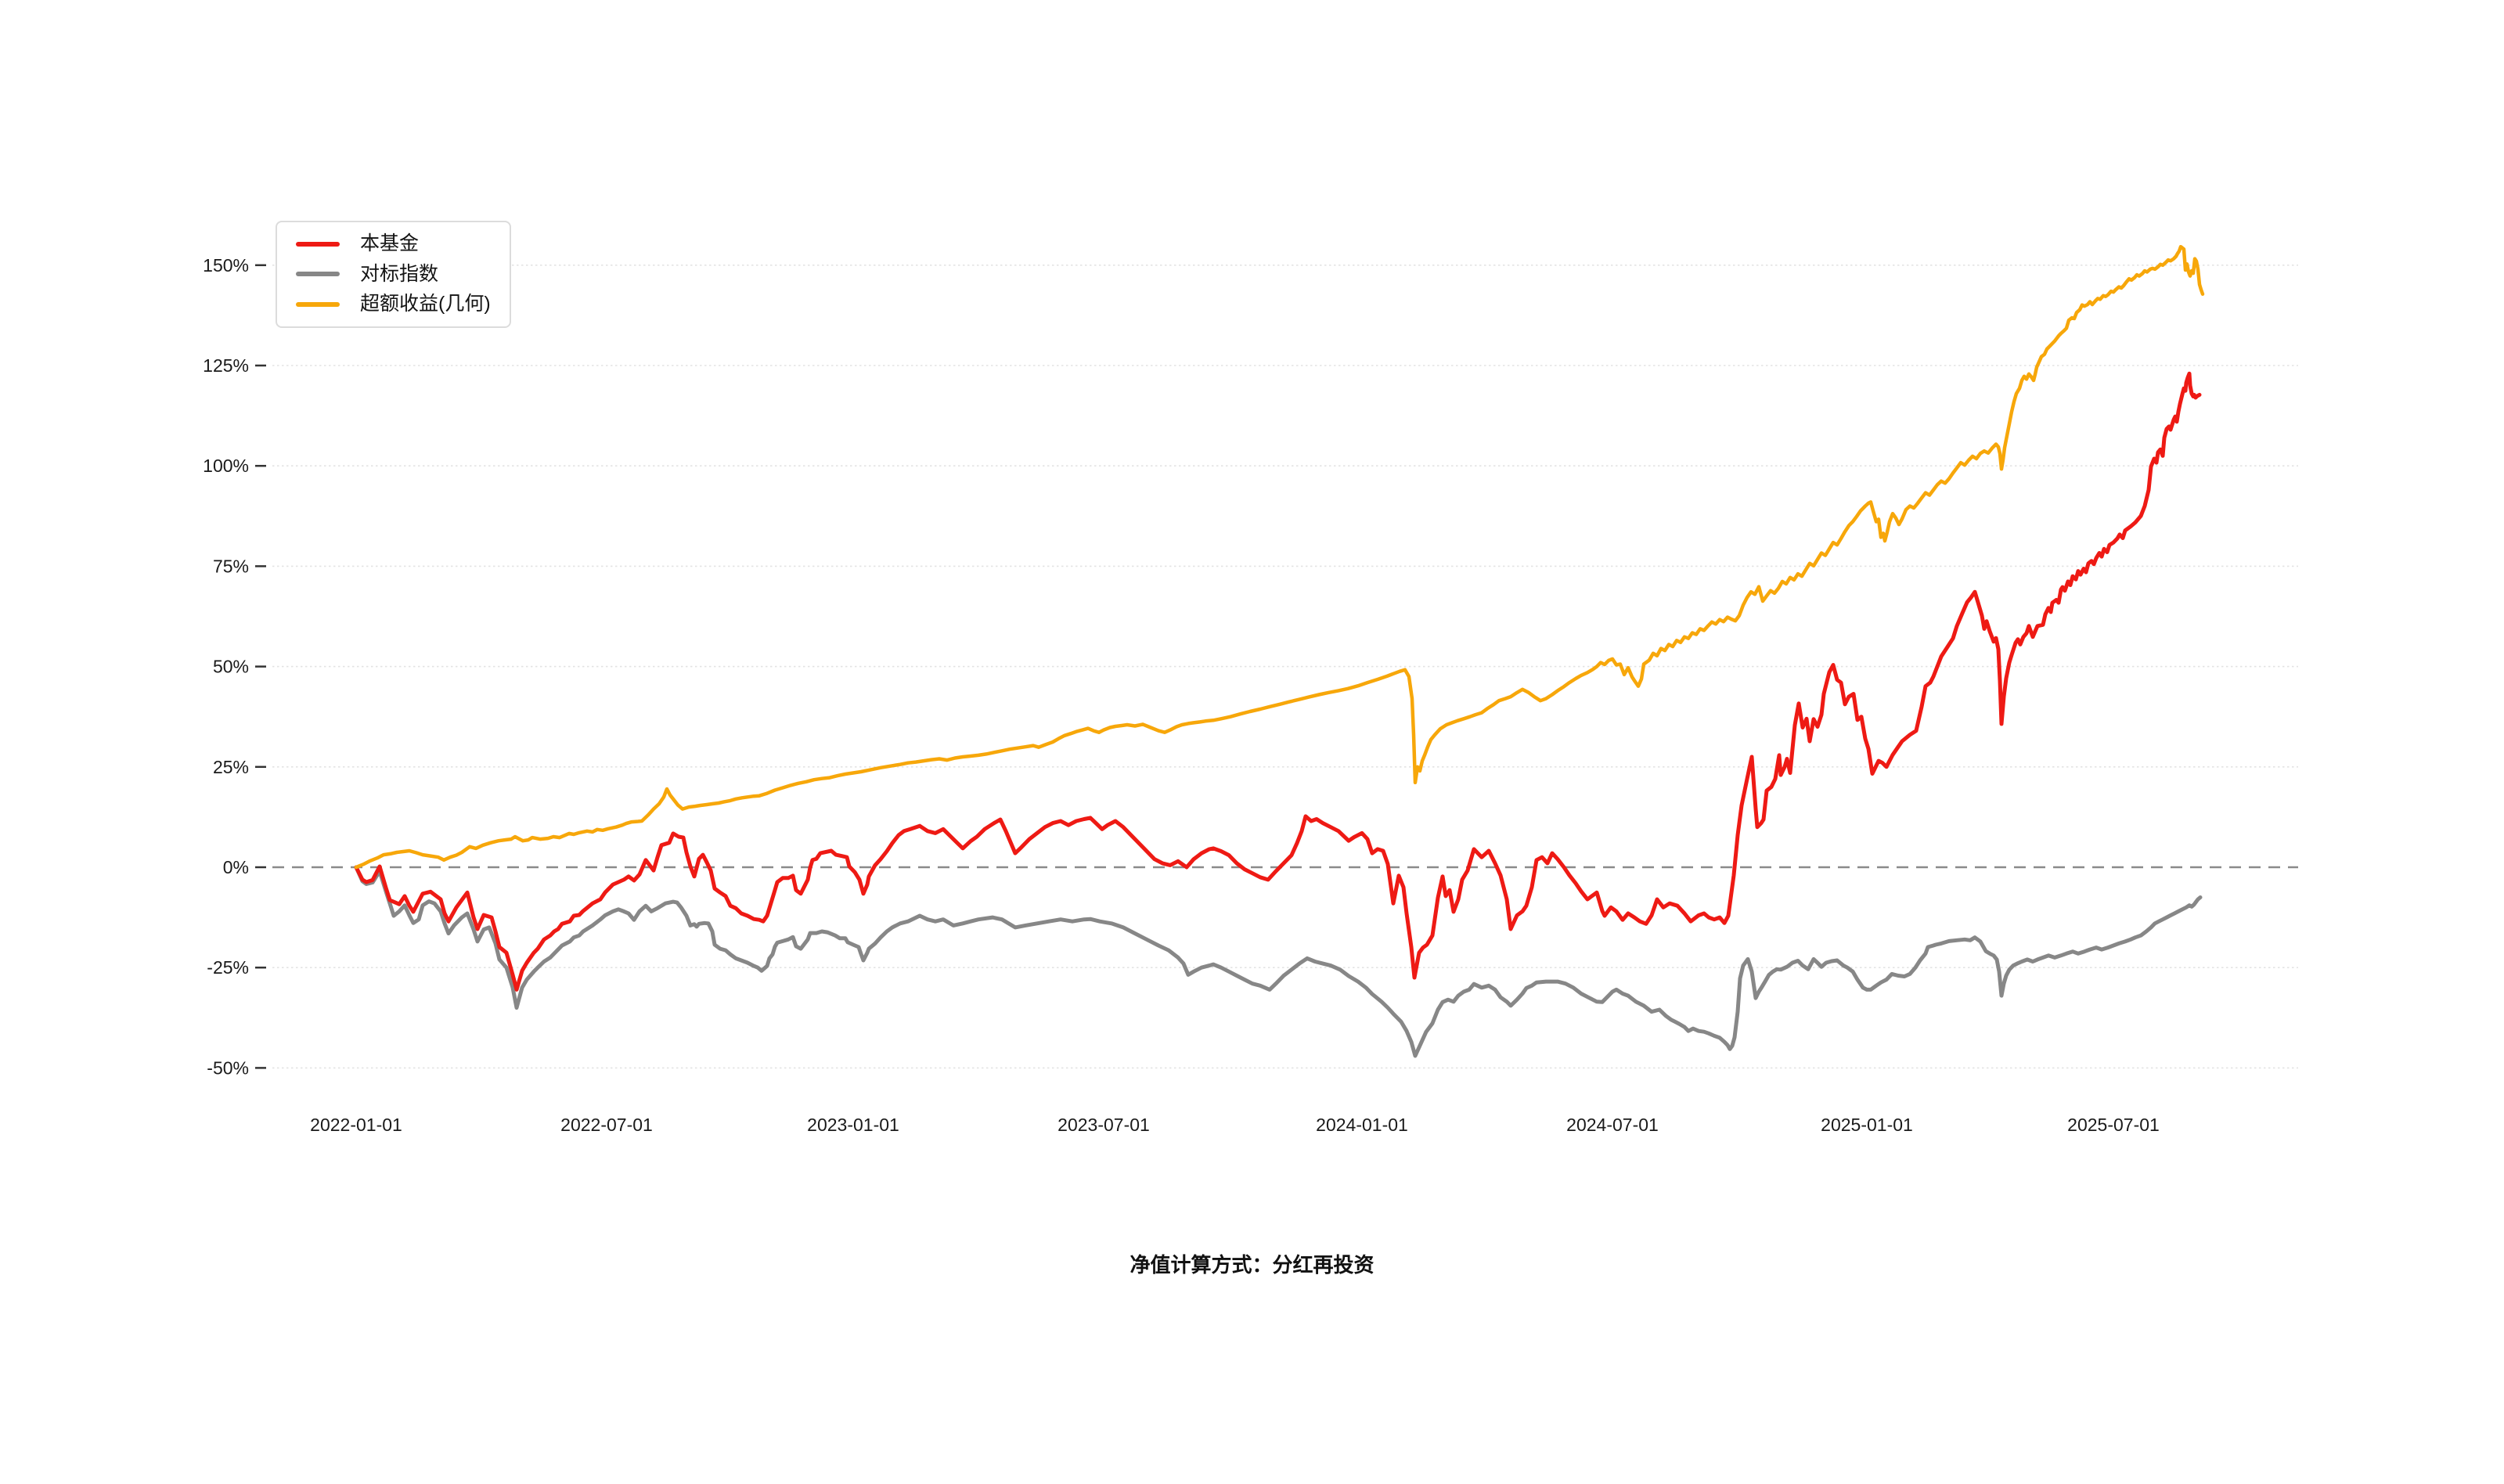 This screenshot has width=2504, height=1484. I want to click on x-axis-label: 2022-01-01, so click(356, 1125).